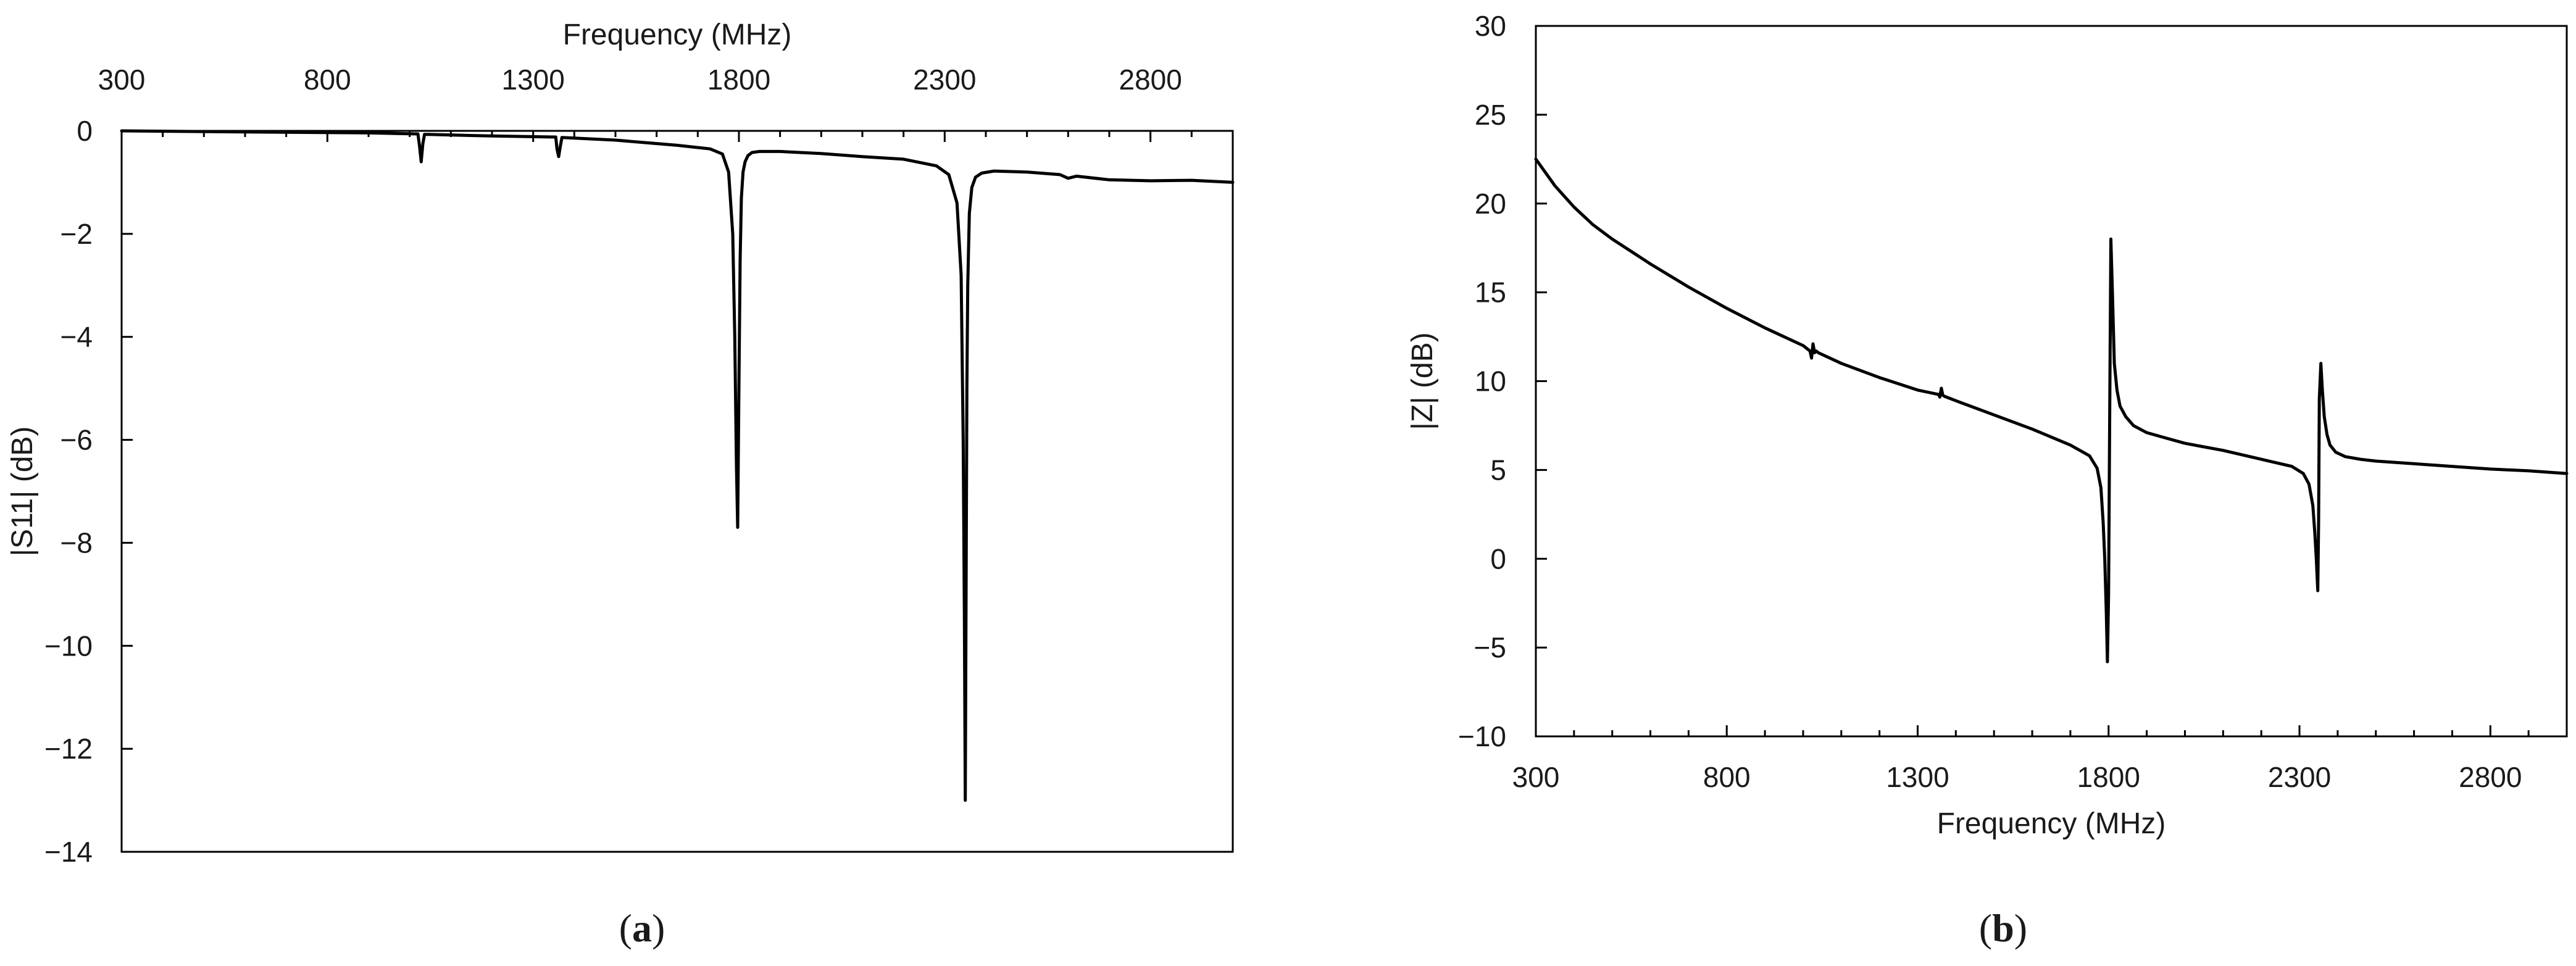  What do you see at coordinates (1490, 381) in the screenshot?
I see `y-tick-label: 10` at bounding box center [1490, 381].